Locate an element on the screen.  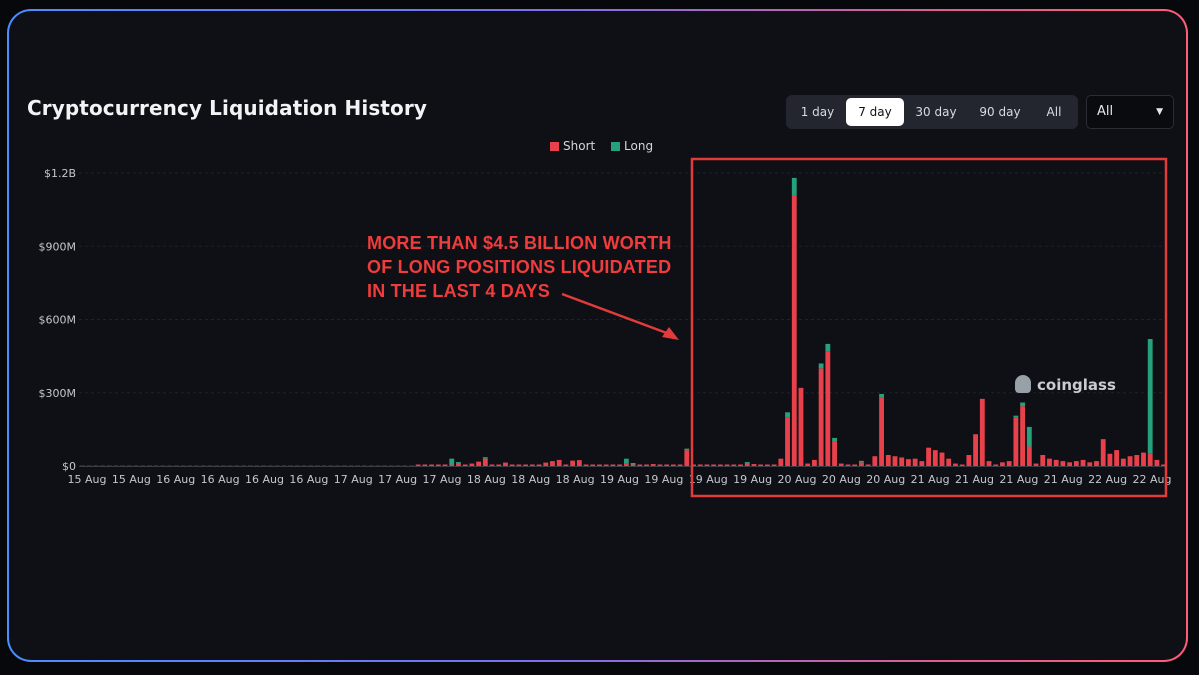
range-90-day-button: 90 day is located at coordinates (1000, 112).